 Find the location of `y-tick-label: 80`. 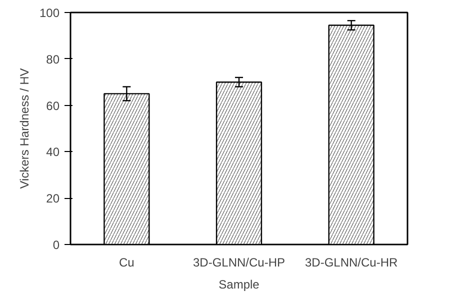

y-tick-label: 80 is located at coordinates (53, 59).